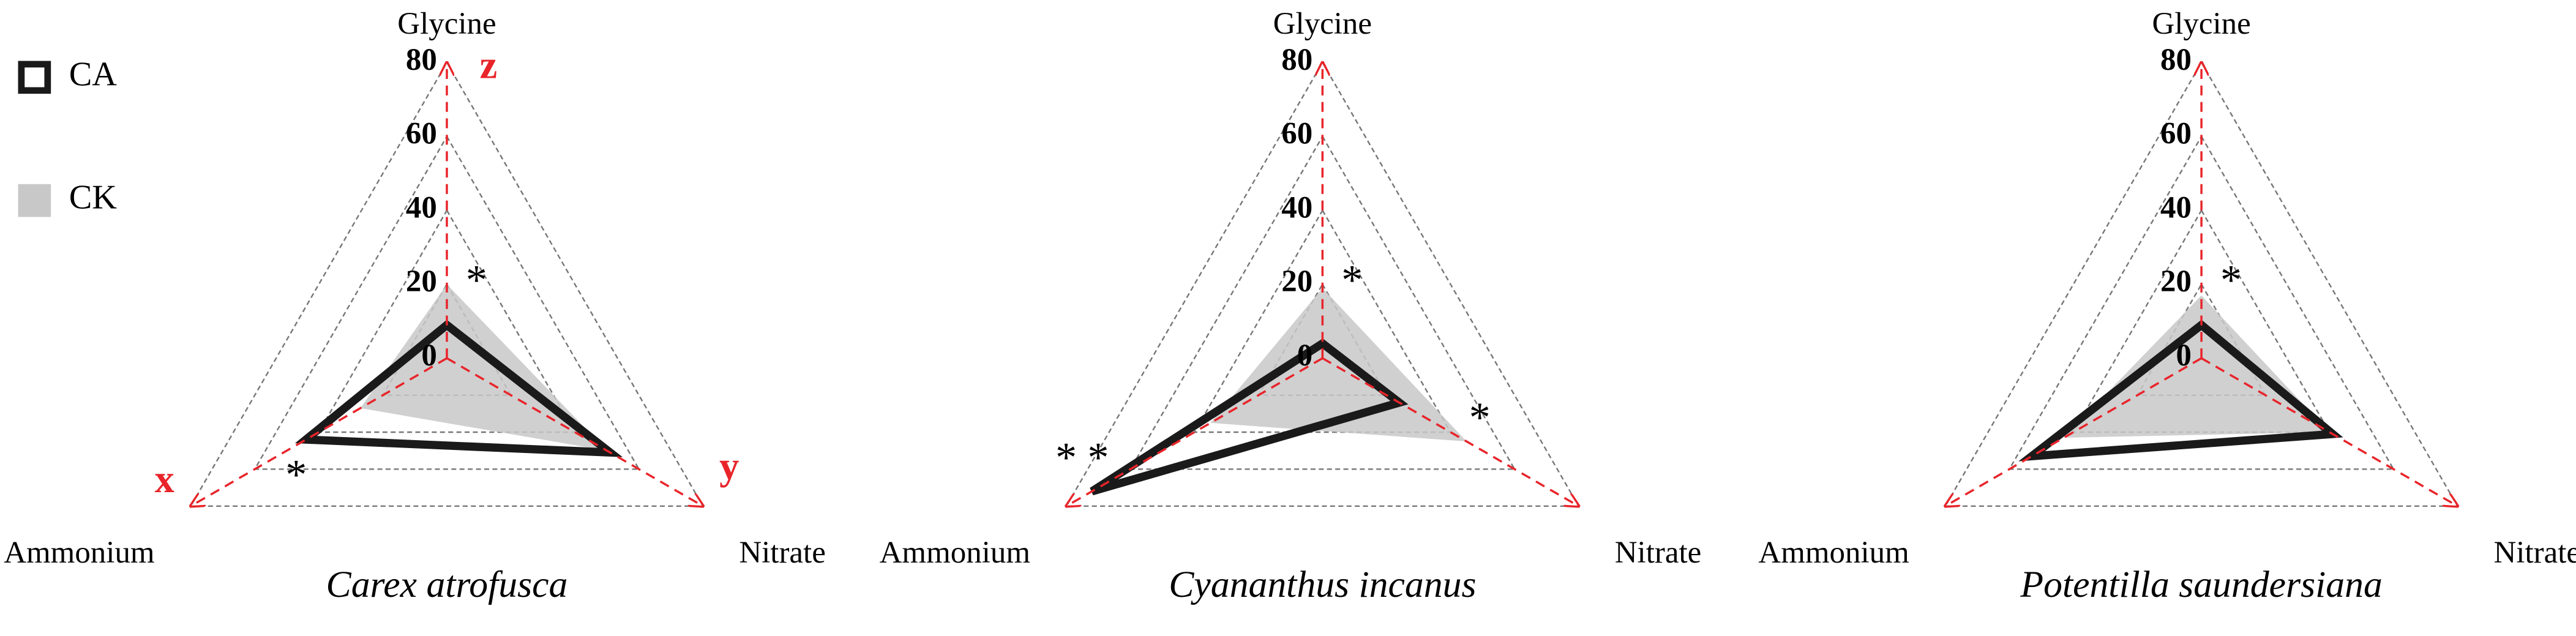  I want to click on panel-title: Cyananthus incanus, so click(1323, 584).